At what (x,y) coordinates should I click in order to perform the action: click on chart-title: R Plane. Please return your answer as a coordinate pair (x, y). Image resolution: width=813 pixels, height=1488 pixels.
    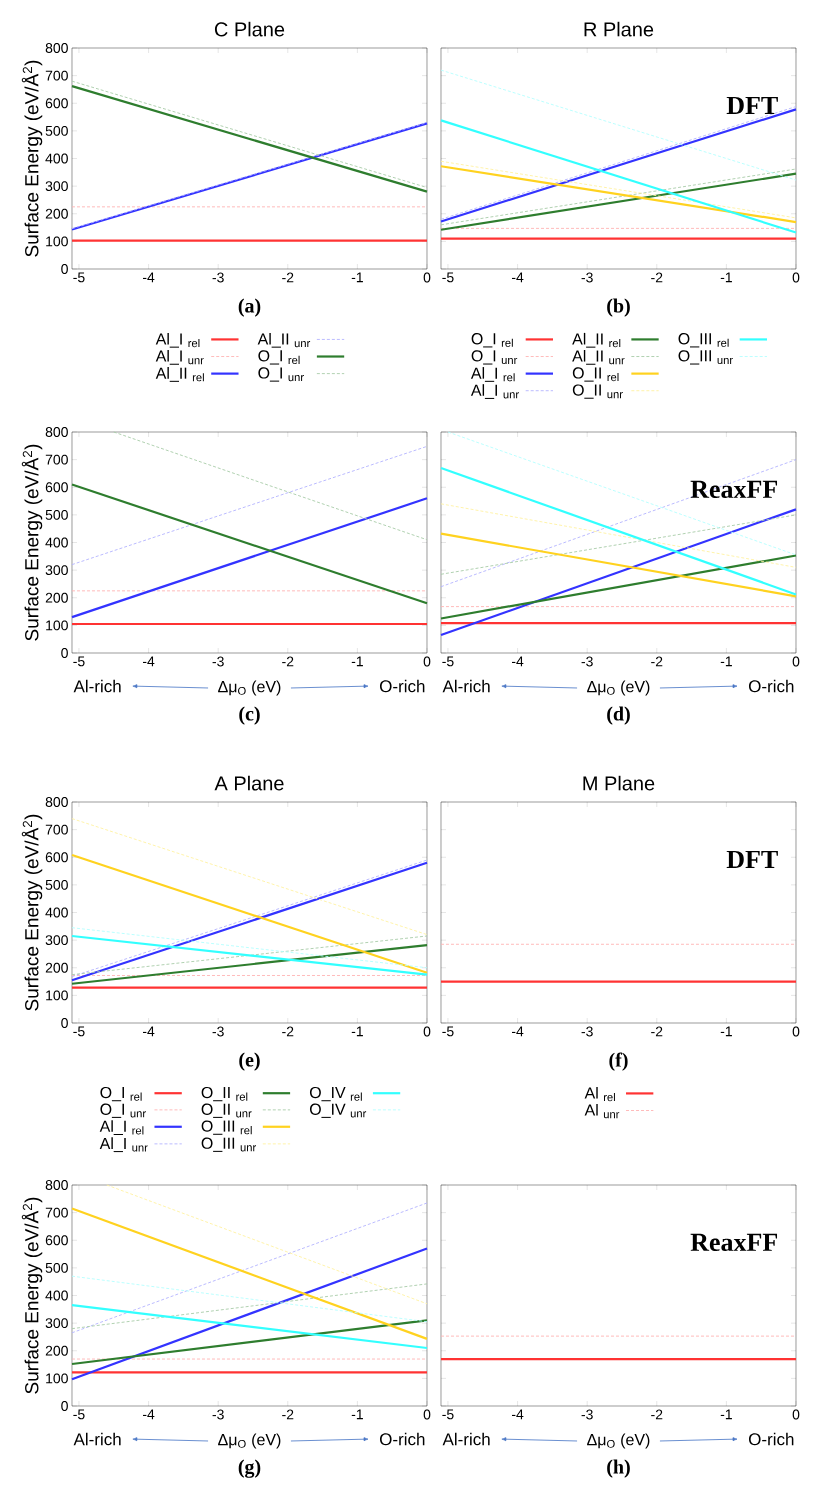
    Looking at the image, I should click on (619, 29).